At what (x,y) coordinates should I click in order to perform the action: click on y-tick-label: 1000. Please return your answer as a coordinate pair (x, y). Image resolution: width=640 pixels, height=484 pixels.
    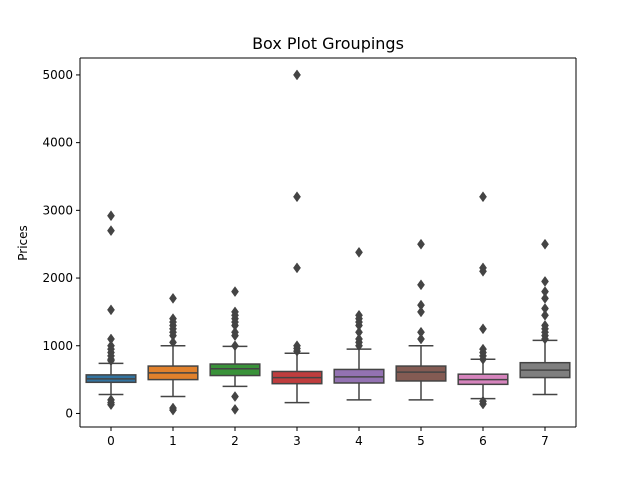
    Looking at the image, I should click on (57, 346).